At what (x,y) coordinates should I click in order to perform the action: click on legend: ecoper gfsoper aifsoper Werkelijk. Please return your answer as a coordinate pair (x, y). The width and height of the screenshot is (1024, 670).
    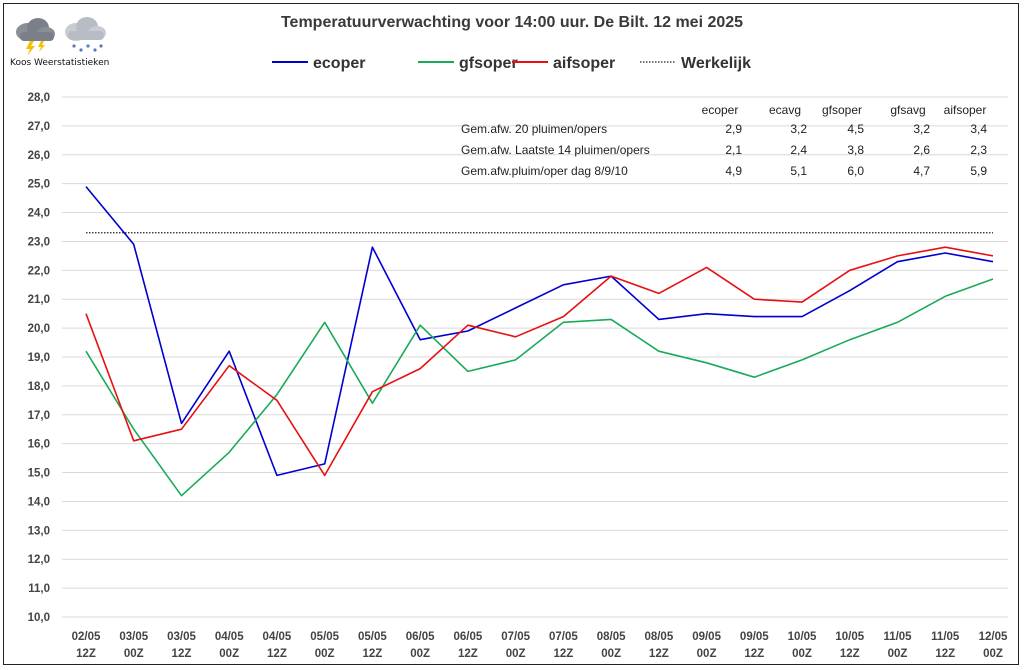
    Looking at the image, I should click on (511, 63).